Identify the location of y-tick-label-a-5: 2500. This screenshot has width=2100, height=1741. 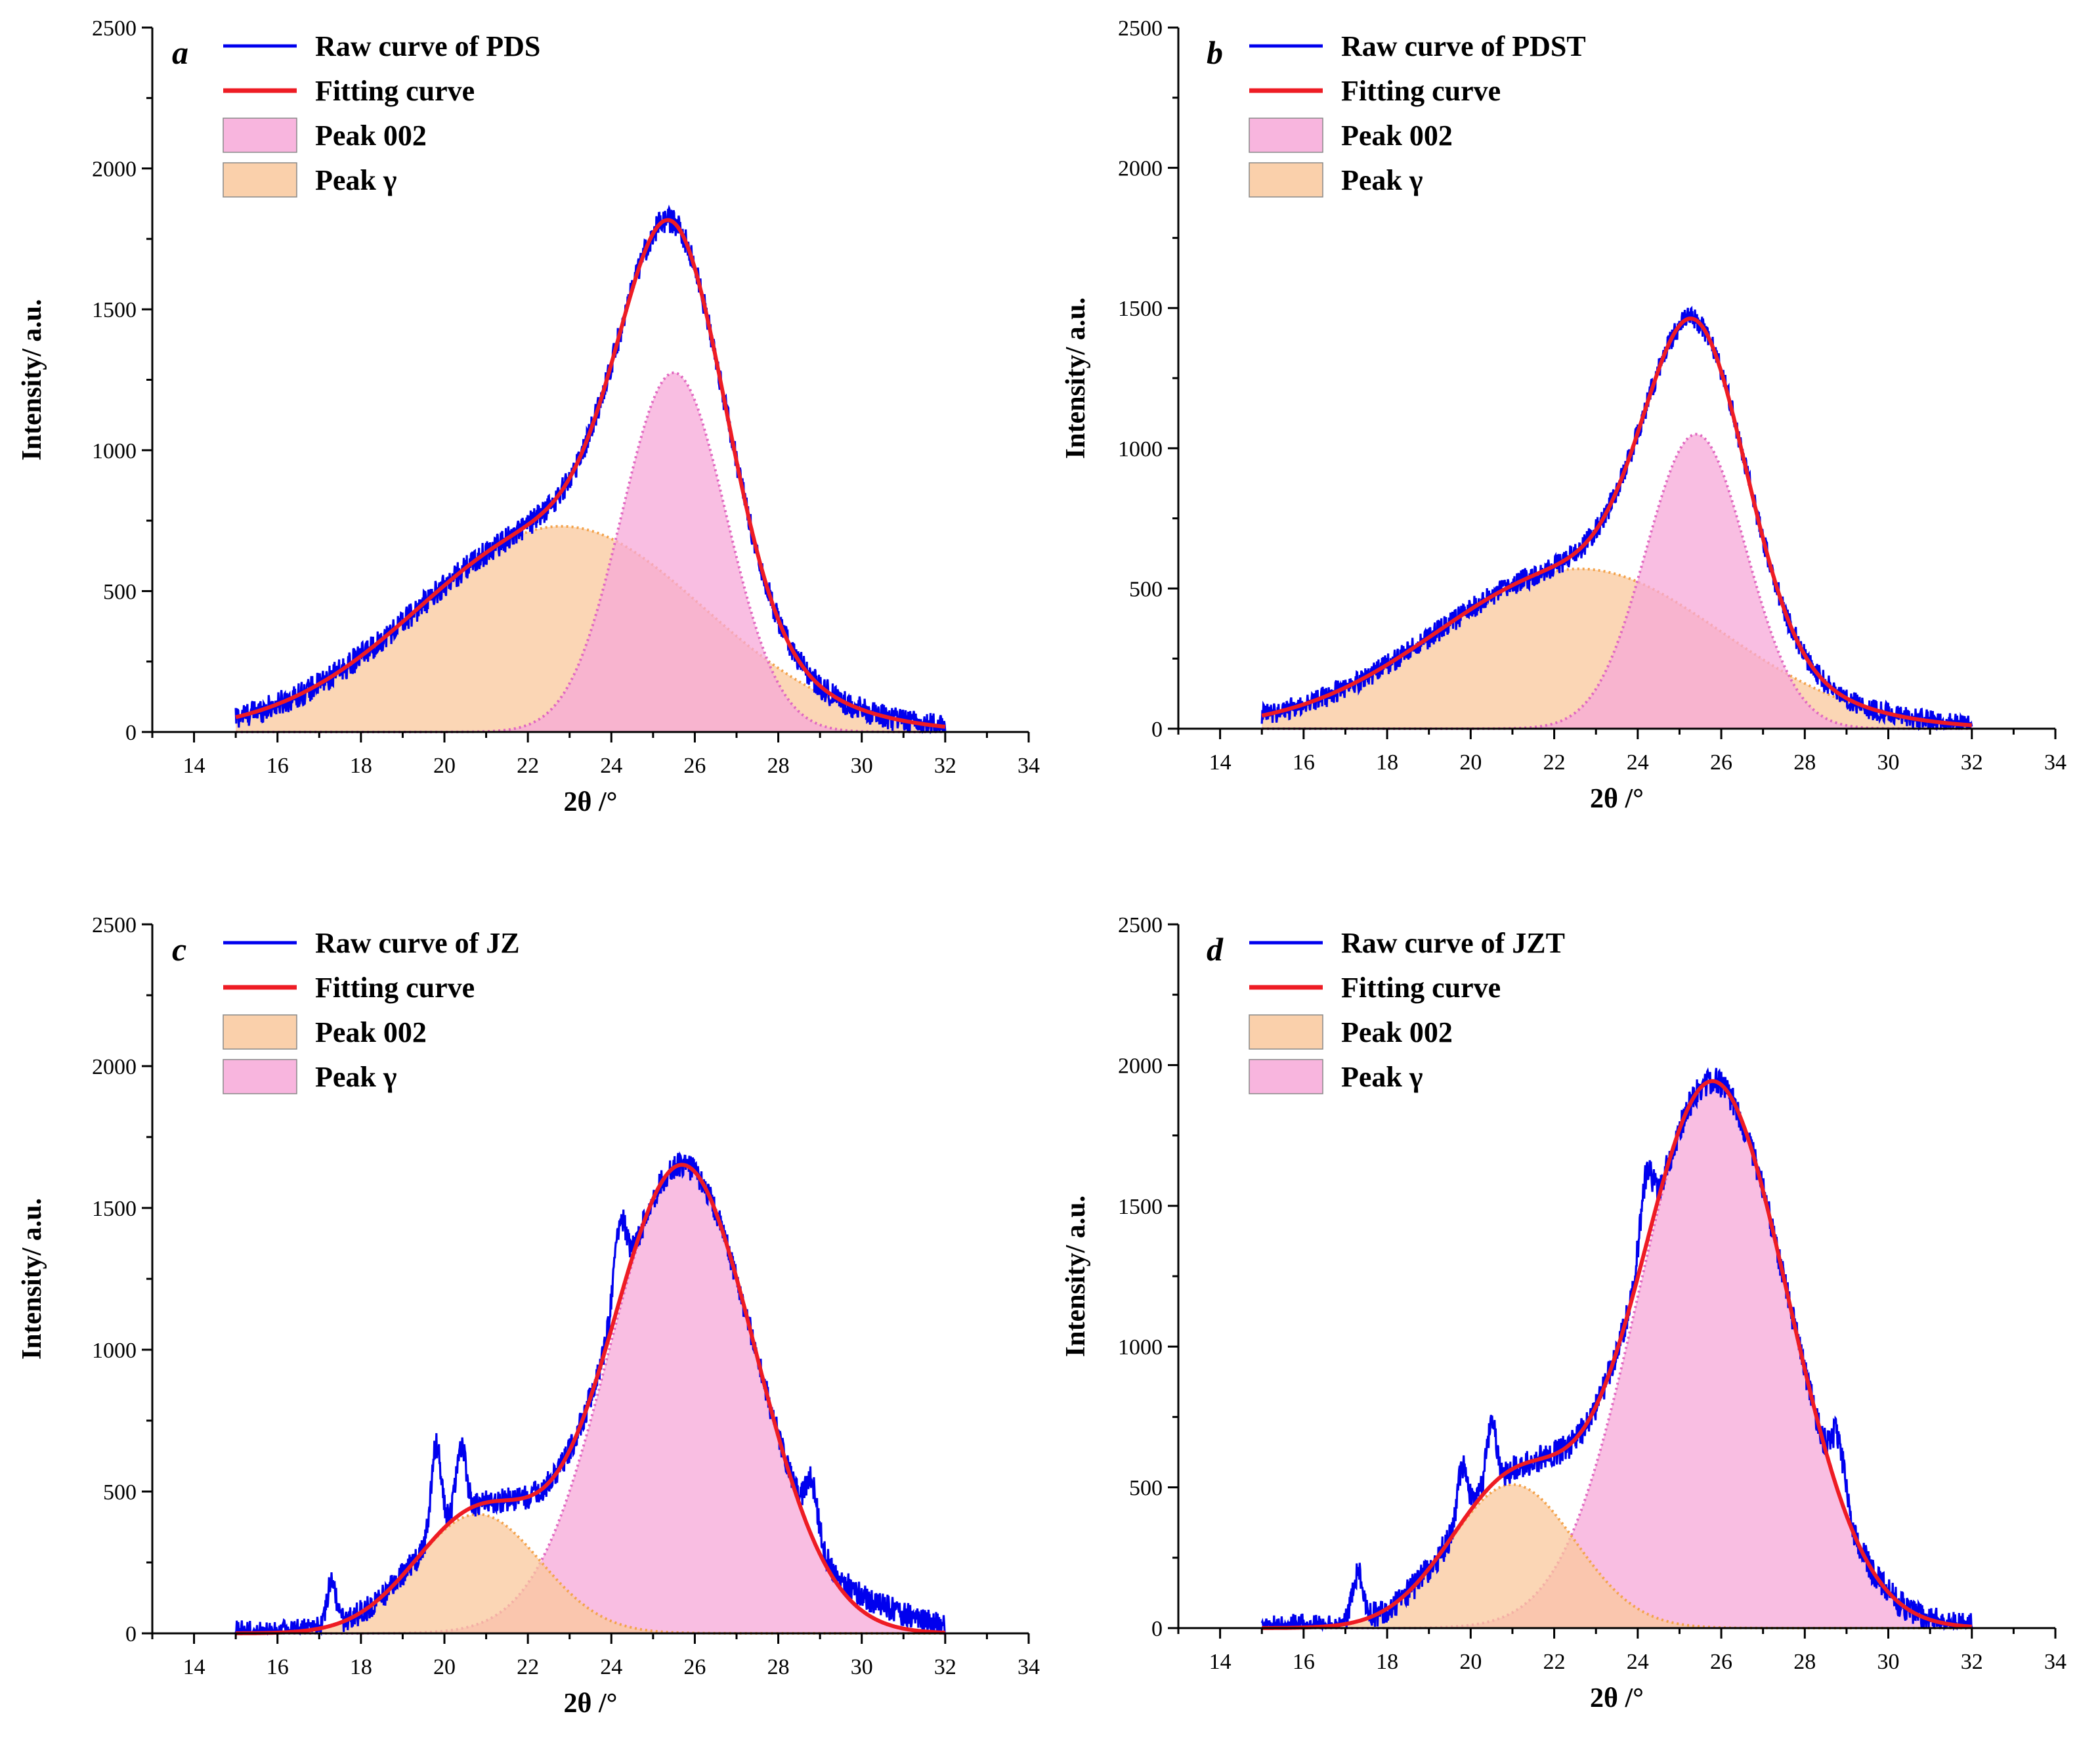
(114, 28).